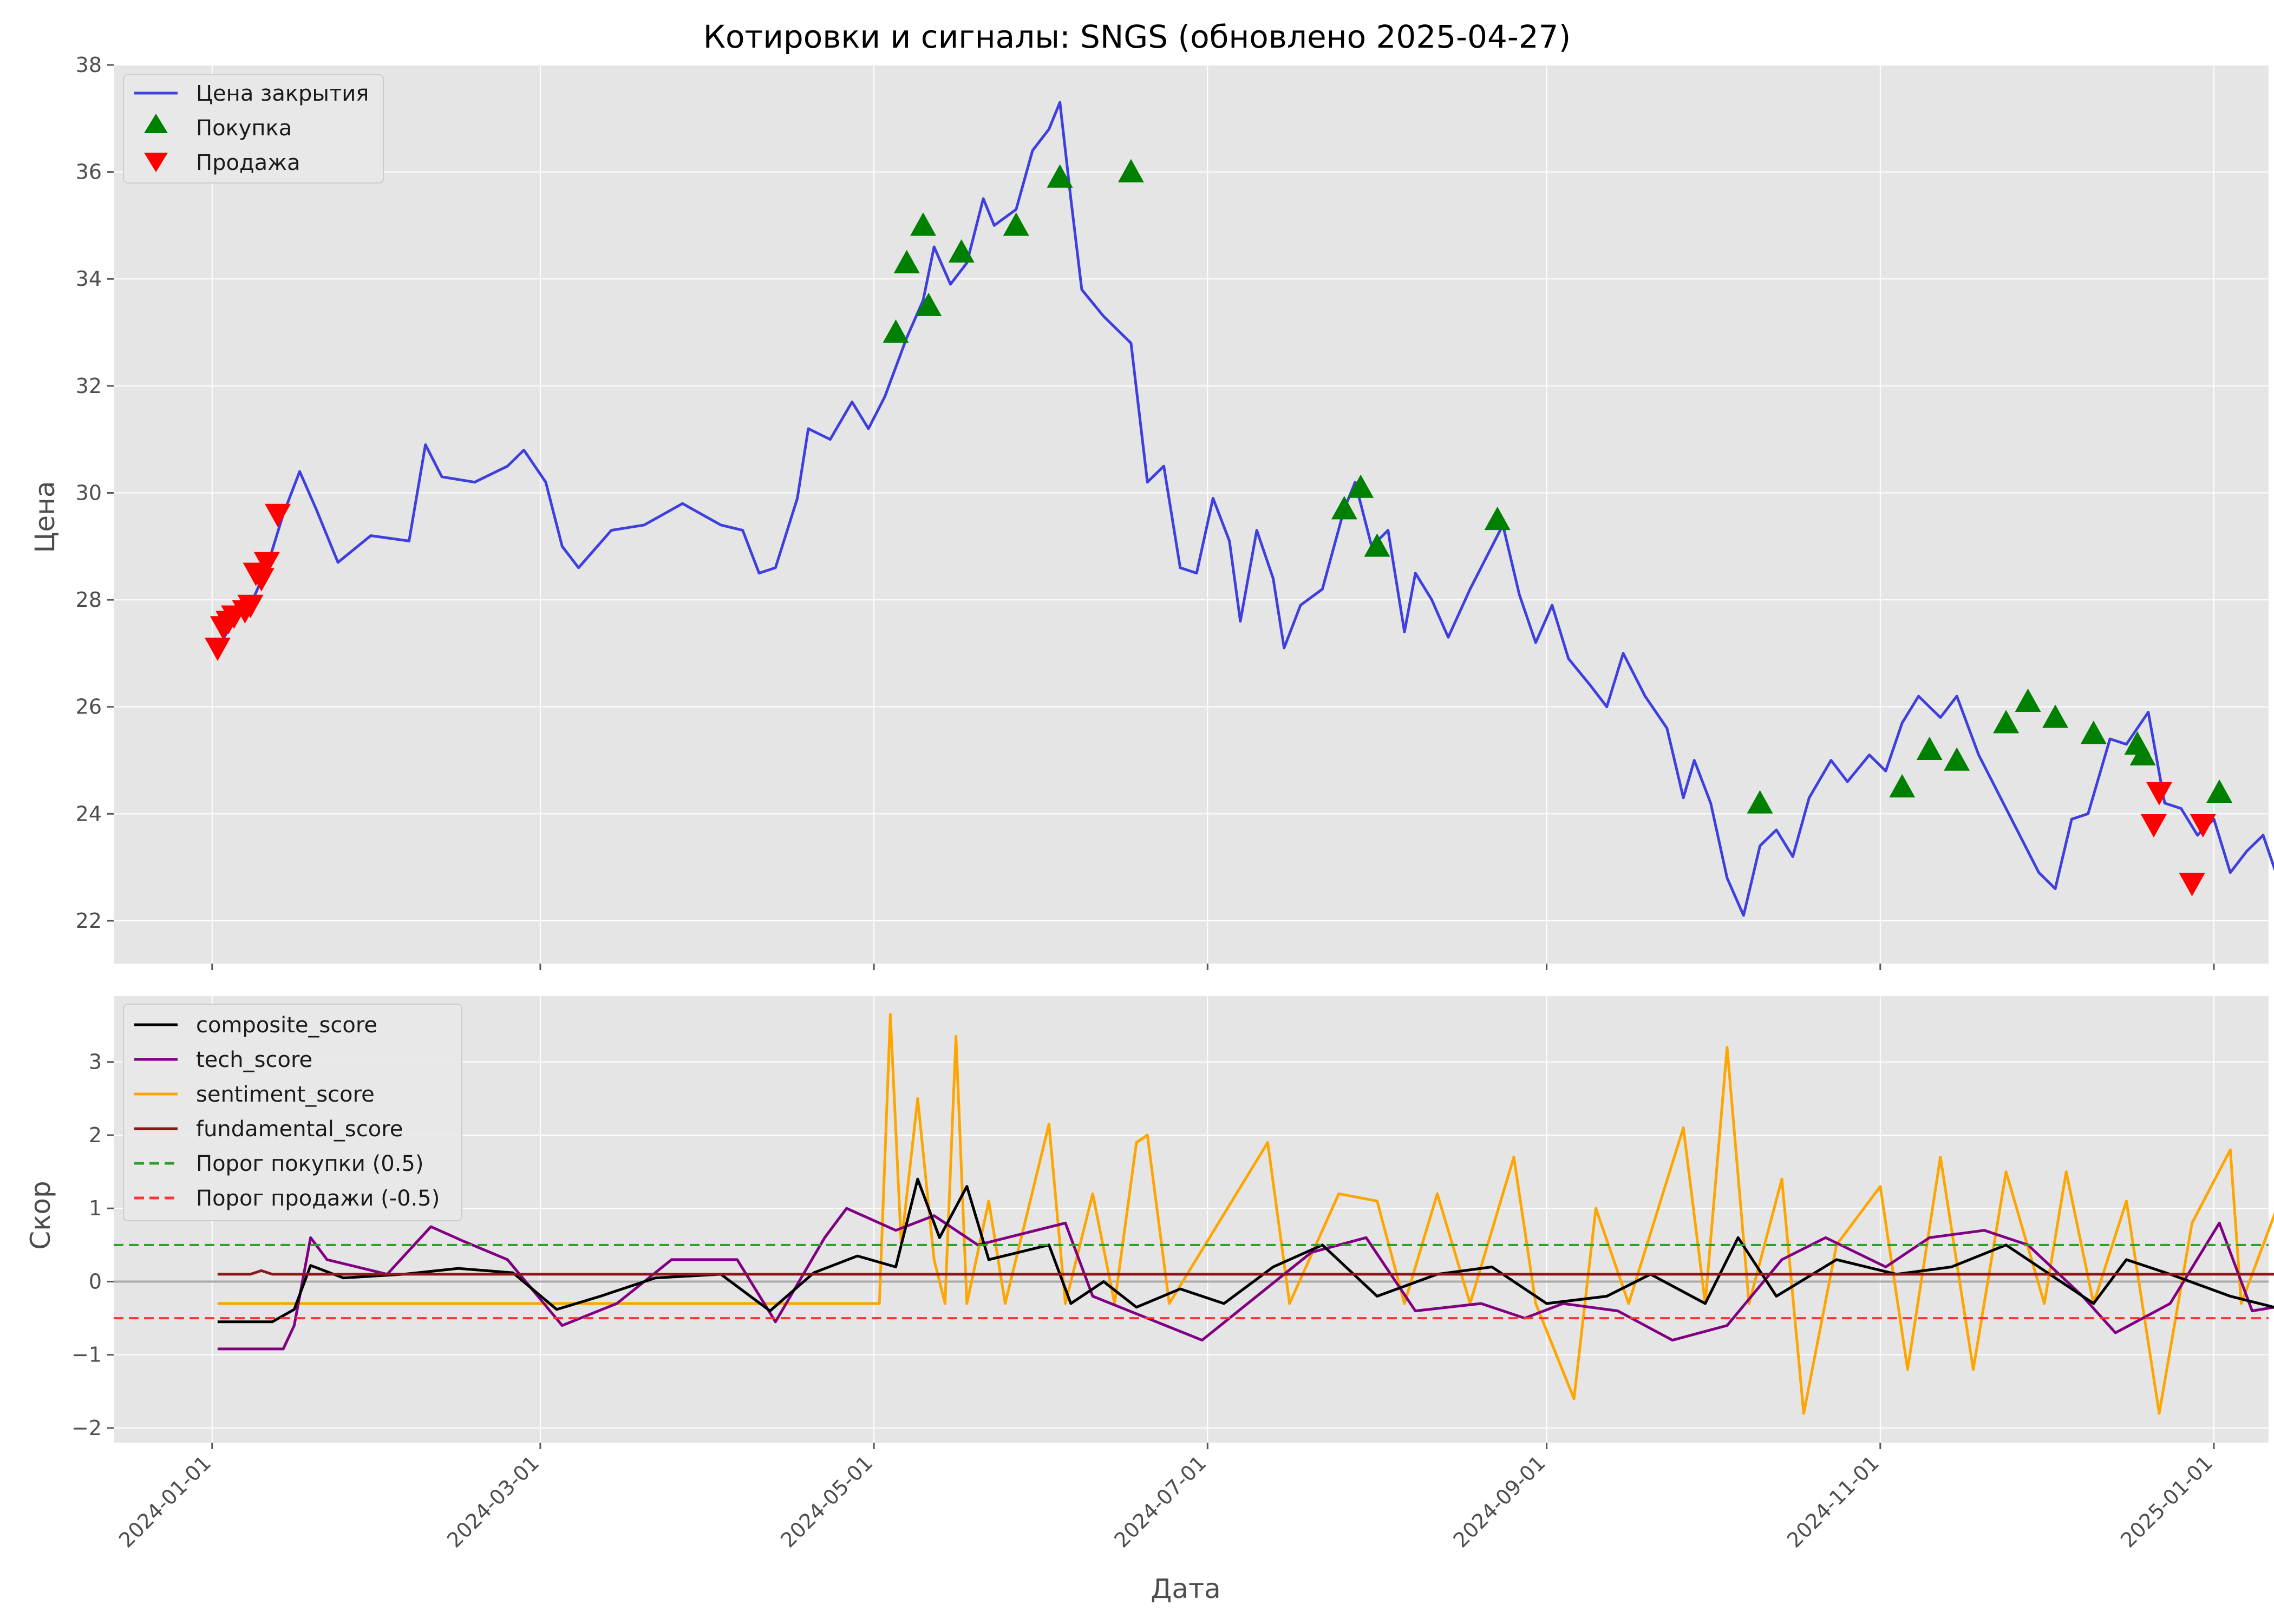 The height and width of the screenshot is (1624, 2274). What do you see at coordinates (318, 1198) in the screenshot?
I see `score-legend-label: Порог продажи (-0.5)` at bounding box center [318, 1198].